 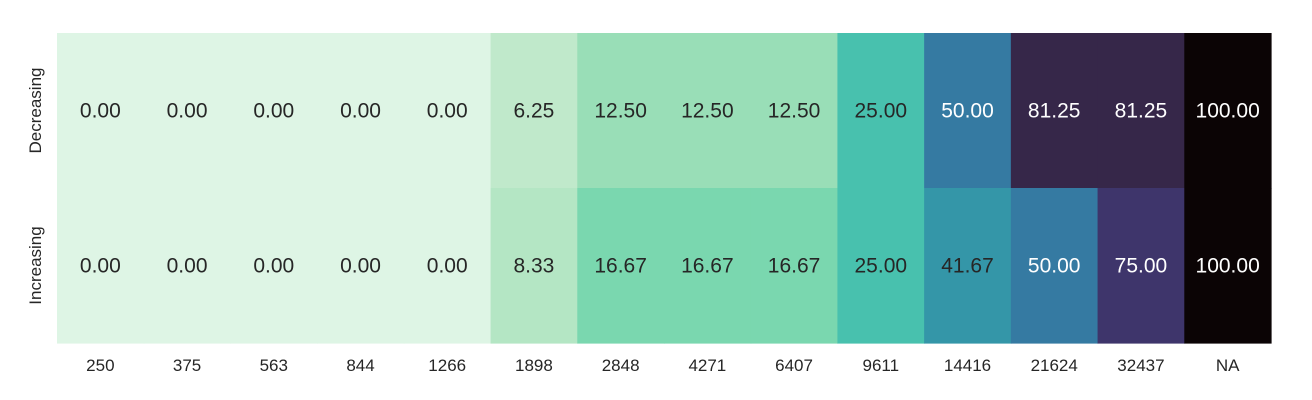 I want to click on x-tick-label: 4271, so click(x=707, y=365).